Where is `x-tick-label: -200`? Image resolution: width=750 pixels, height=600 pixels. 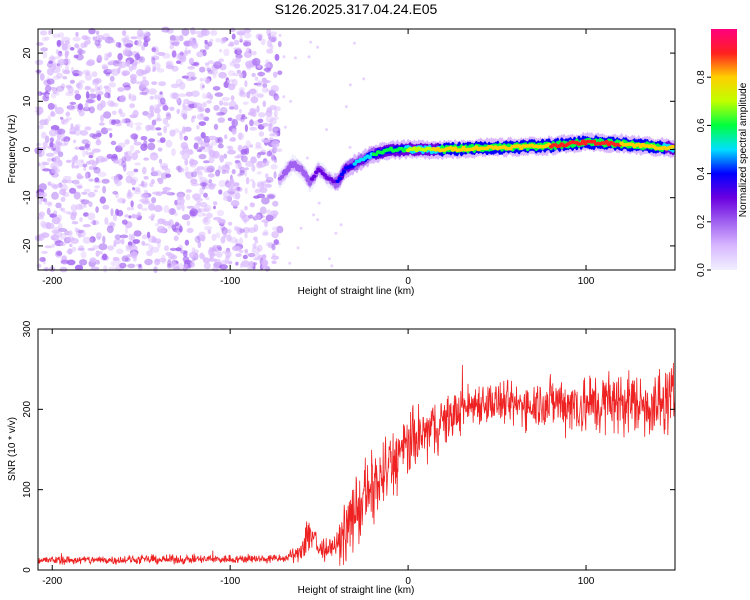 x-tick-label: -200 is located at coordinates (52, 581).